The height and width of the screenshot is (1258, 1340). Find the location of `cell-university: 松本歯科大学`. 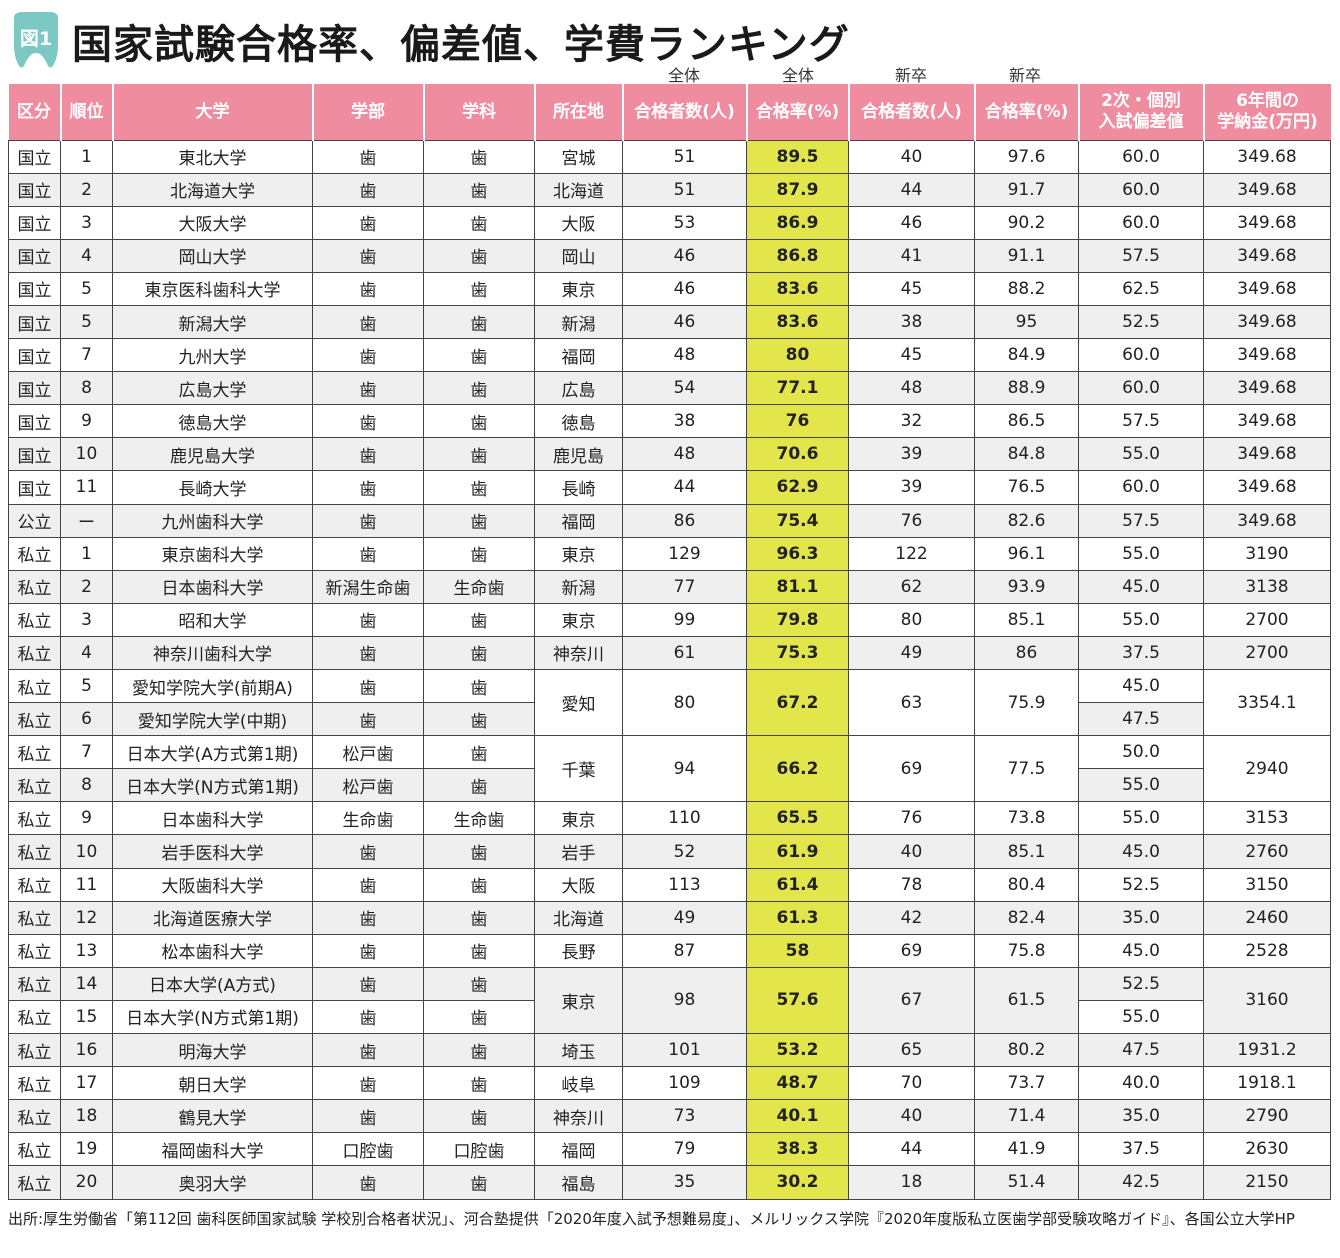

cell-university: 松本歯科大学 is located at coordinates (212, 950).